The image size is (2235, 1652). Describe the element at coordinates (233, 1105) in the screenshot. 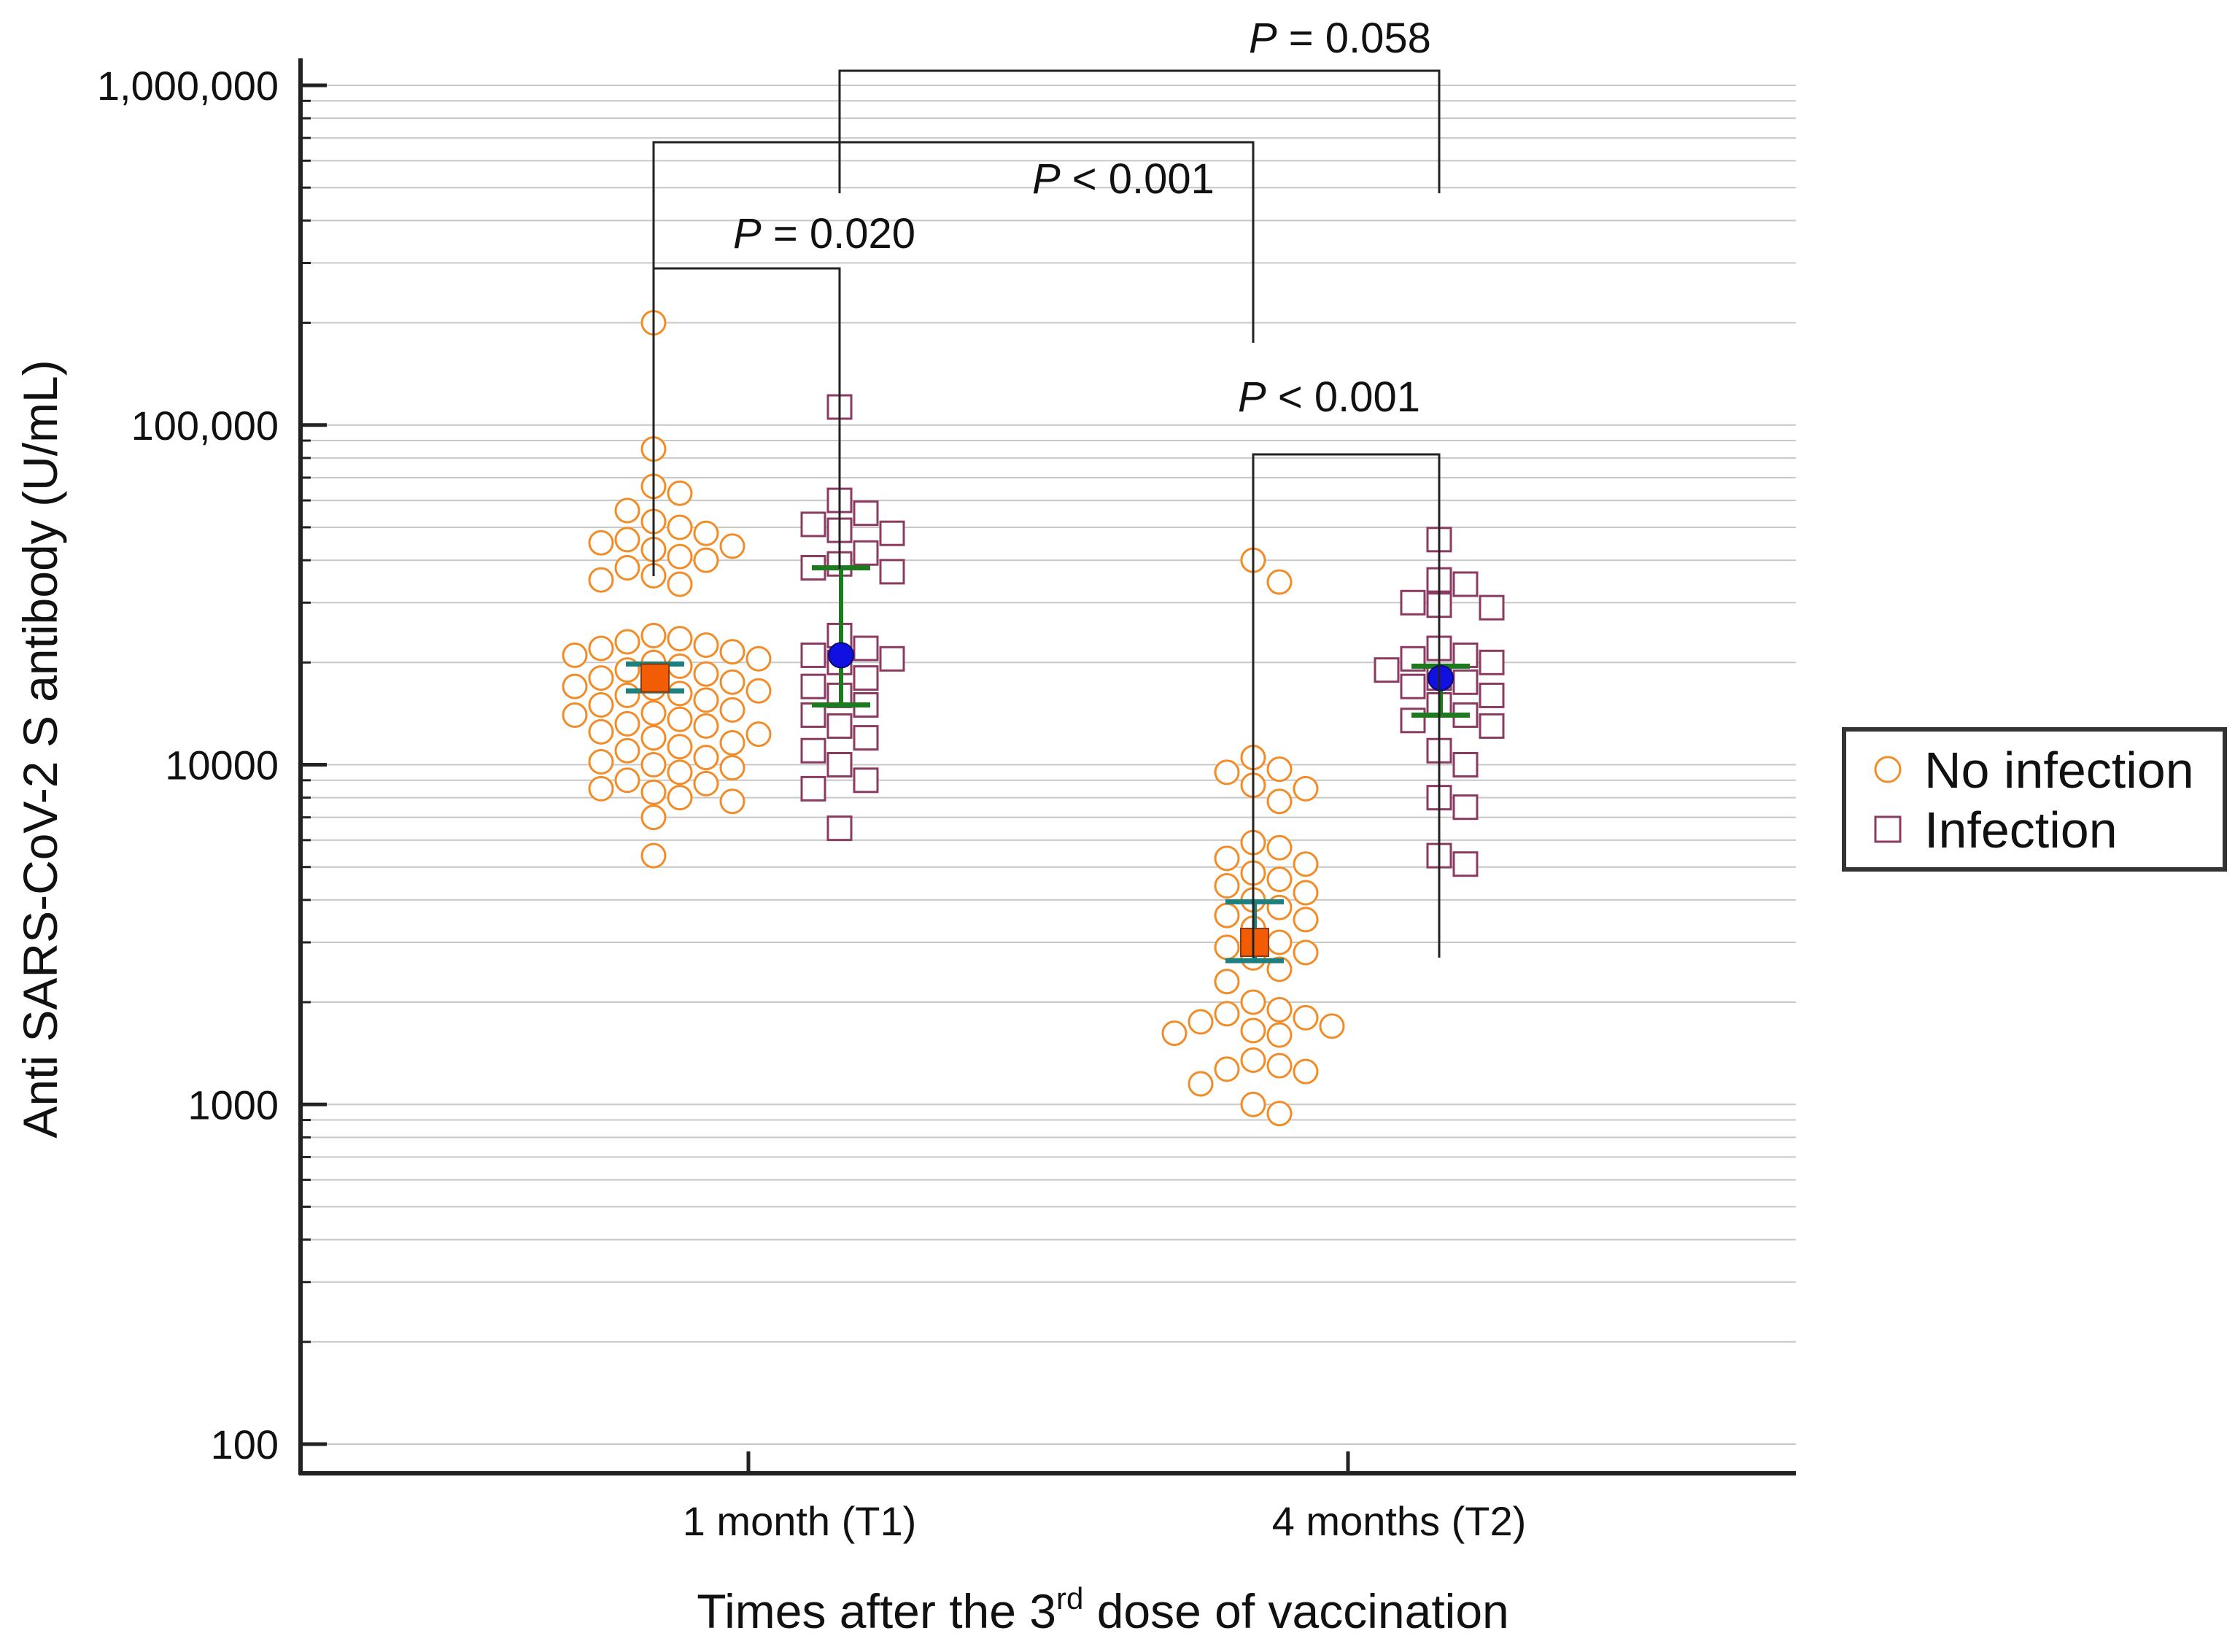

I see `y-tick-label: 1000` at that location.